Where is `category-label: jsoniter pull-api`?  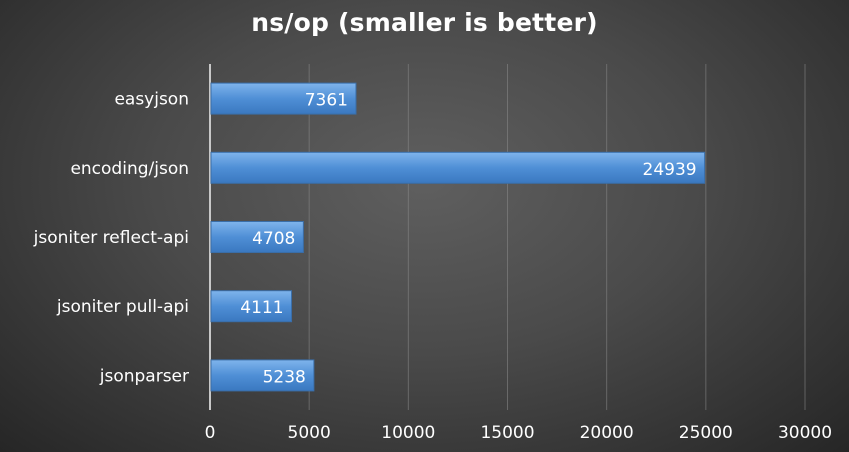 category-label: jsoniter pull-api is located at coordinates (122, 307).